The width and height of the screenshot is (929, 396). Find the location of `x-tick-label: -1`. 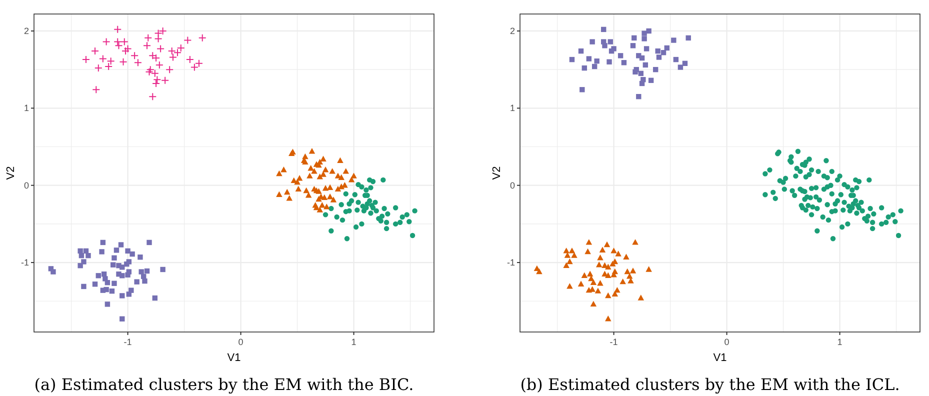

x-tick-label: -1 is located at coordinates (614, 342).